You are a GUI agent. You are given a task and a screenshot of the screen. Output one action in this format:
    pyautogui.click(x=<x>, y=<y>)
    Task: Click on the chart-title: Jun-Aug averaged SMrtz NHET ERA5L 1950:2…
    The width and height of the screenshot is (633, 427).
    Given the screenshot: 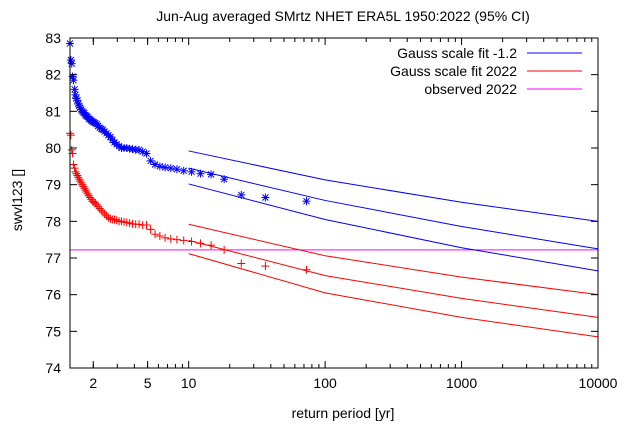 What is the action you would take?
    pyautogui.click(x=343, y=16)
    